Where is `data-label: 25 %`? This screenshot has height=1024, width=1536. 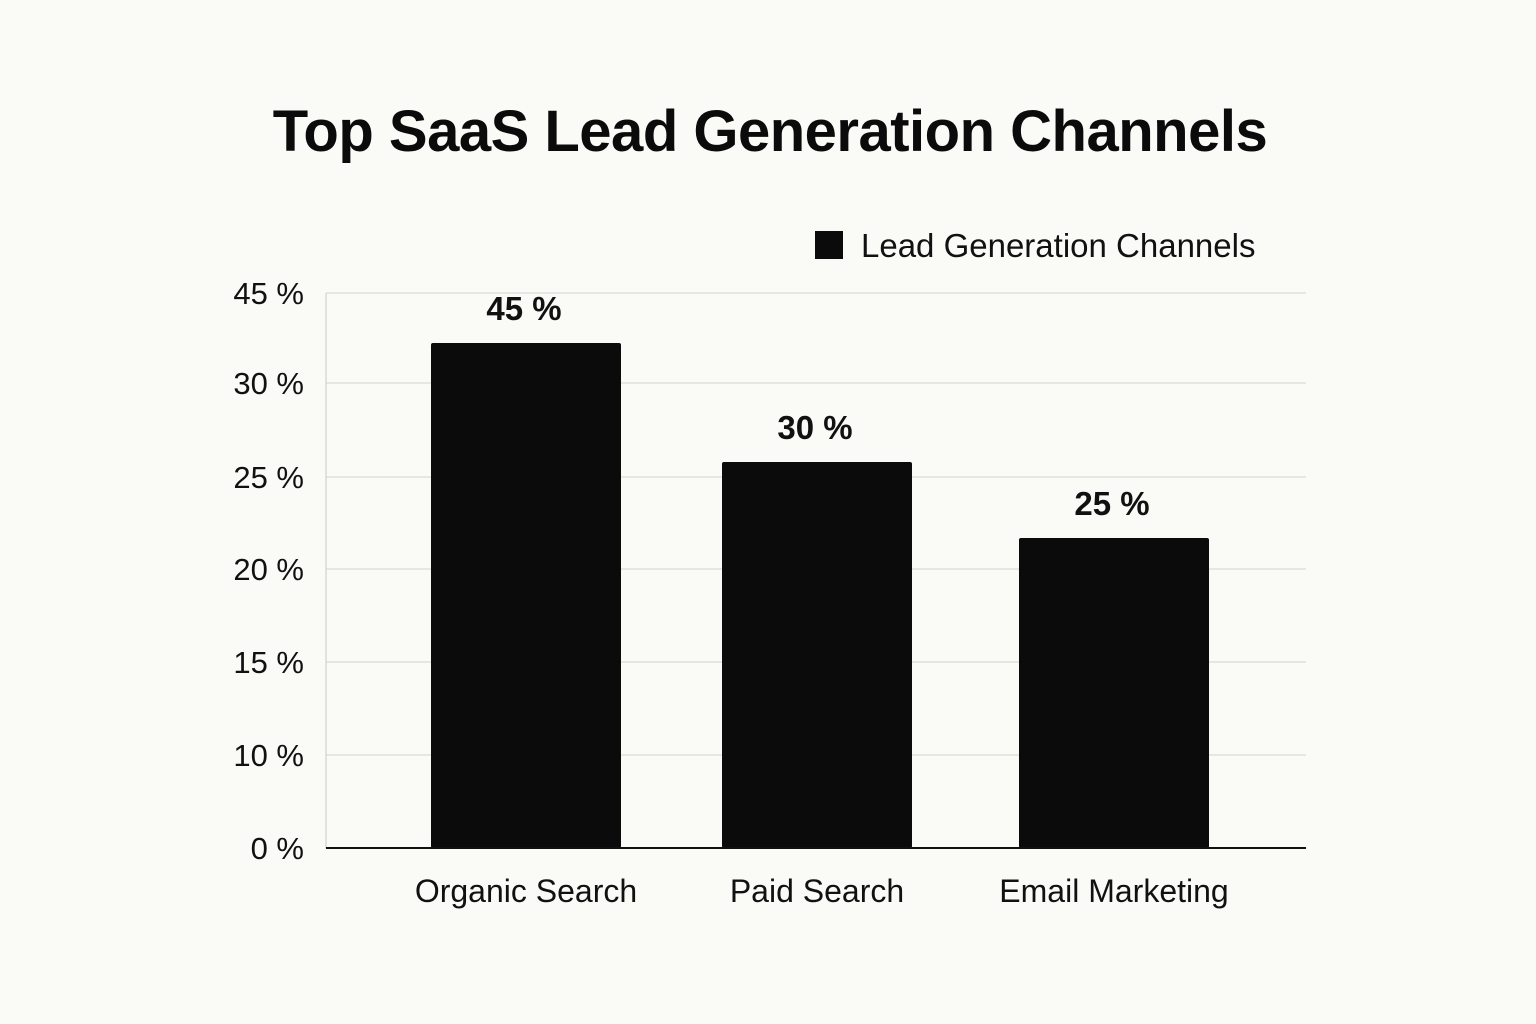
data-label: 25 % is located at coordinates (1111, 503).